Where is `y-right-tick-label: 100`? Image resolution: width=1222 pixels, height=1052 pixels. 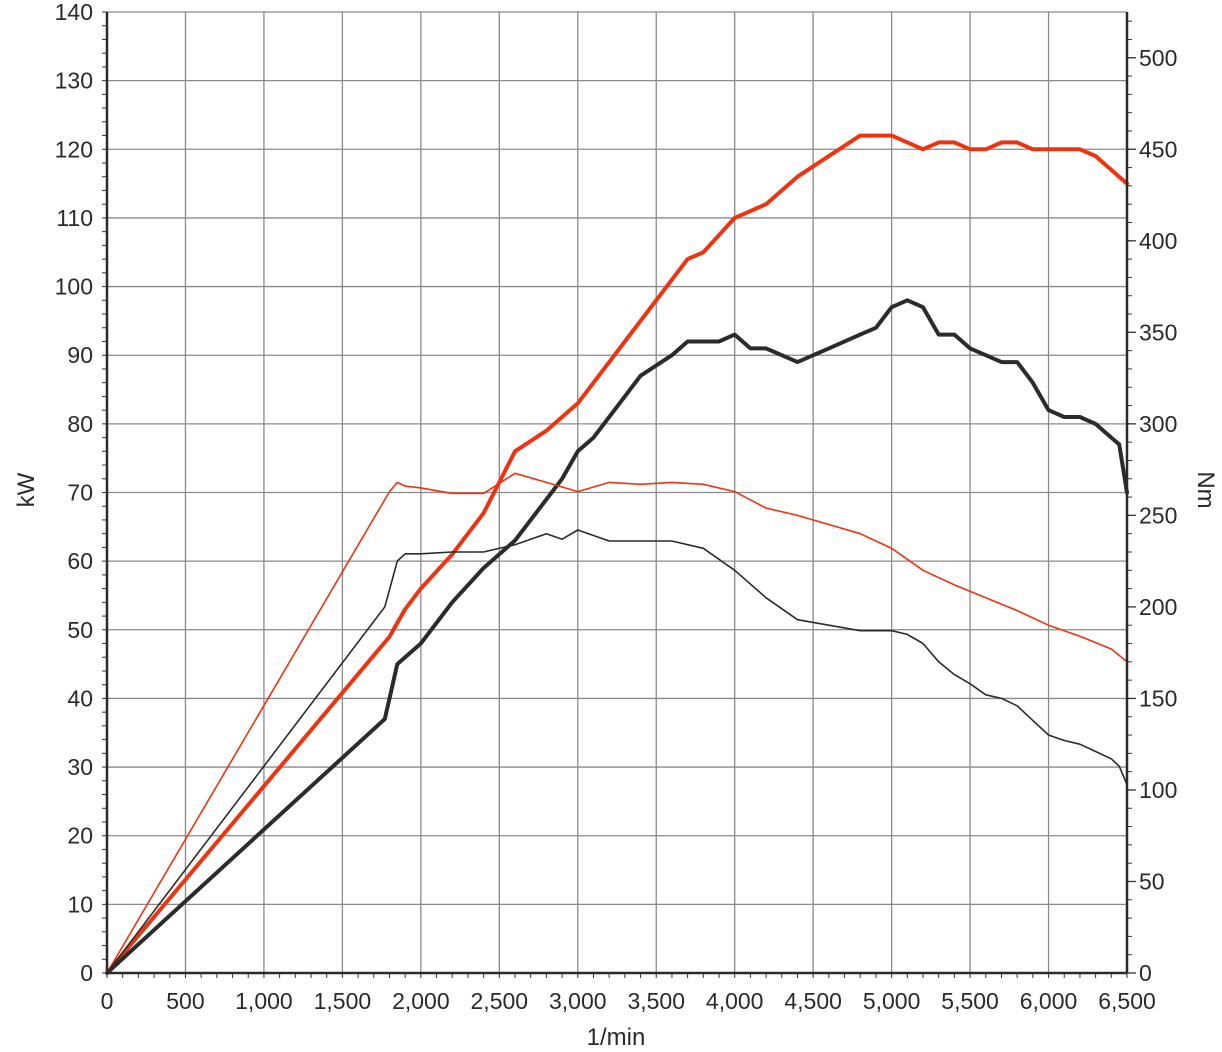 y-right-tick-label: 100 is located at coordinates (1158, 790).